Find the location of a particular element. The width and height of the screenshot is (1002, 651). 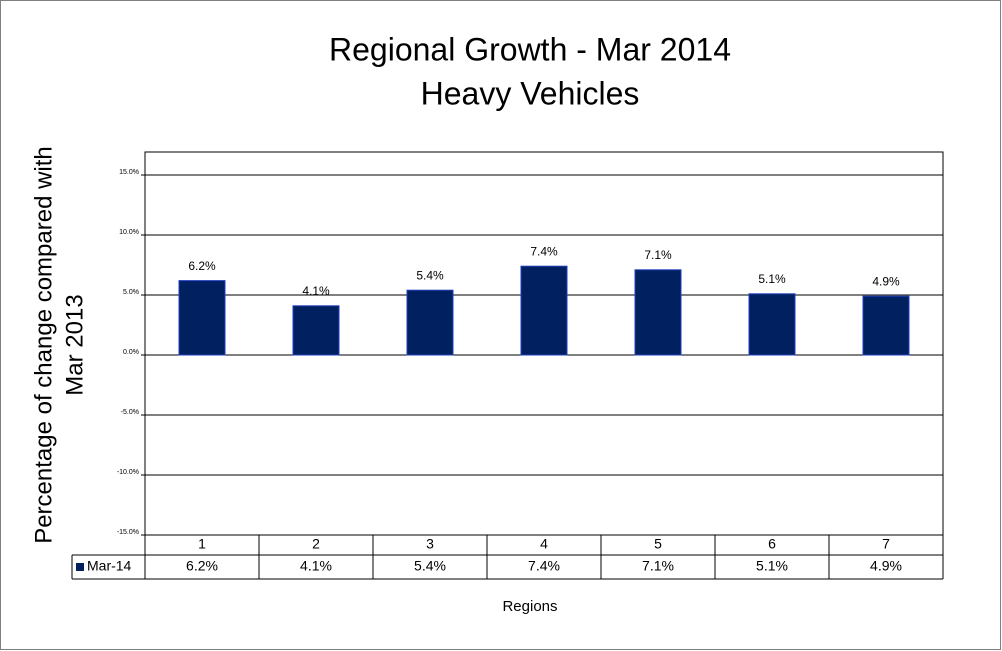

y-tick-label: -5.0% is located at coordinates (130, 412).